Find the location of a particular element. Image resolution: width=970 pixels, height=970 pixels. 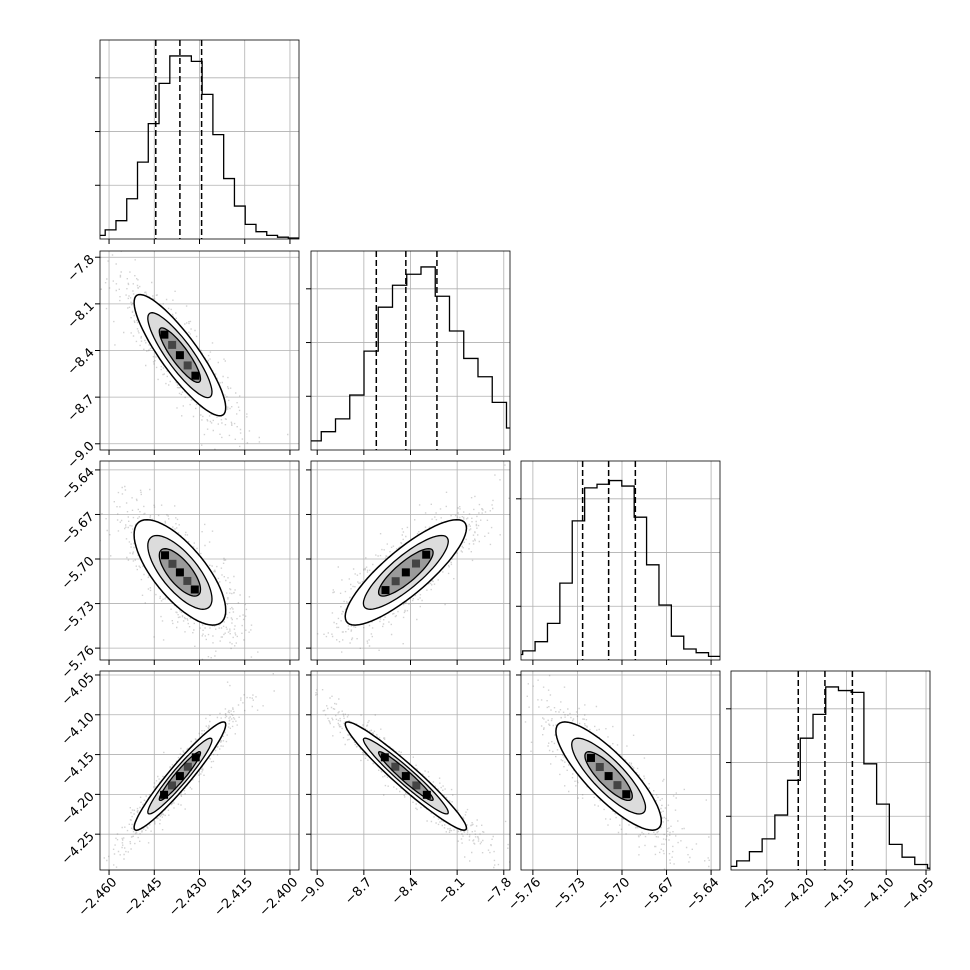

x-tick-label: −5.76 is located at coordinates (524, 894).